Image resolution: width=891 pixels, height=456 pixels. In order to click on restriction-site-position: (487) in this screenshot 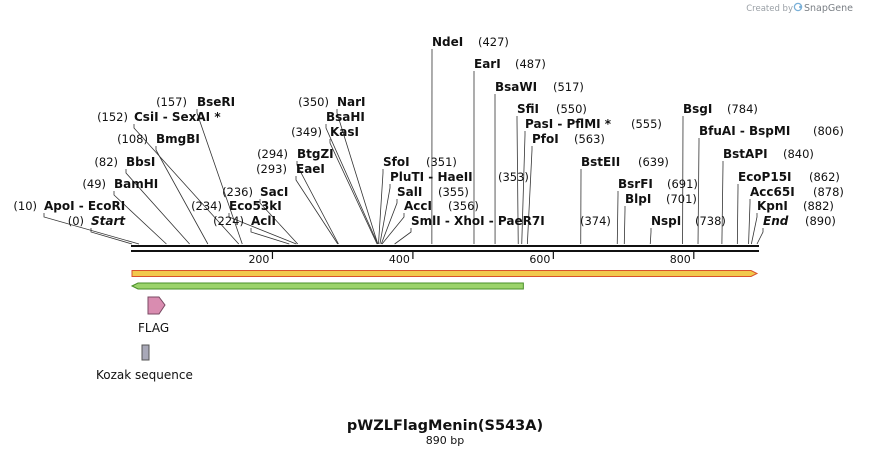, I will do `click(530, 64)`.